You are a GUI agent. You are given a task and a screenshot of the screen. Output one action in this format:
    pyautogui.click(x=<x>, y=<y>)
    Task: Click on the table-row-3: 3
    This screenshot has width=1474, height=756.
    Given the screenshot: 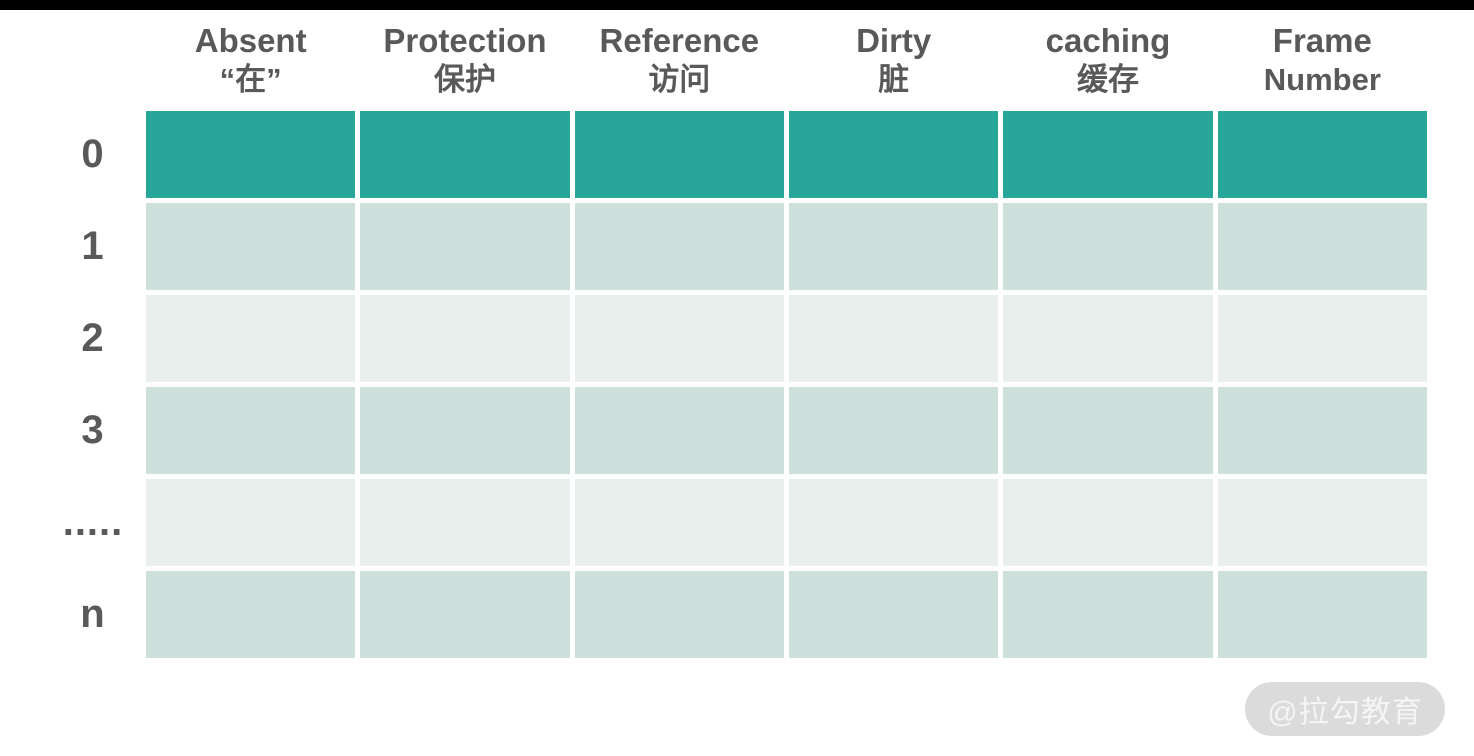 What is the action you would take?
    pyautogui.click(x=754, y=430)
    